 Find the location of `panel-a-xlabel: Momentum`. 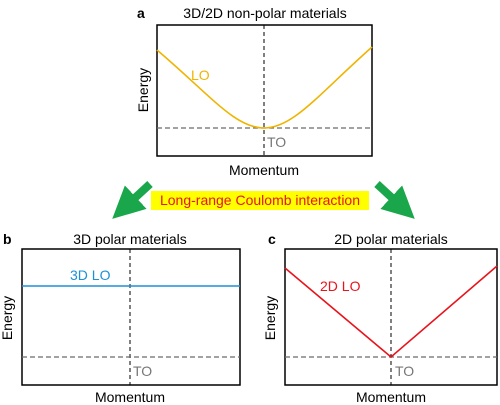

panel-a-xlabel: Momentum is located at coordinates (264, 170).